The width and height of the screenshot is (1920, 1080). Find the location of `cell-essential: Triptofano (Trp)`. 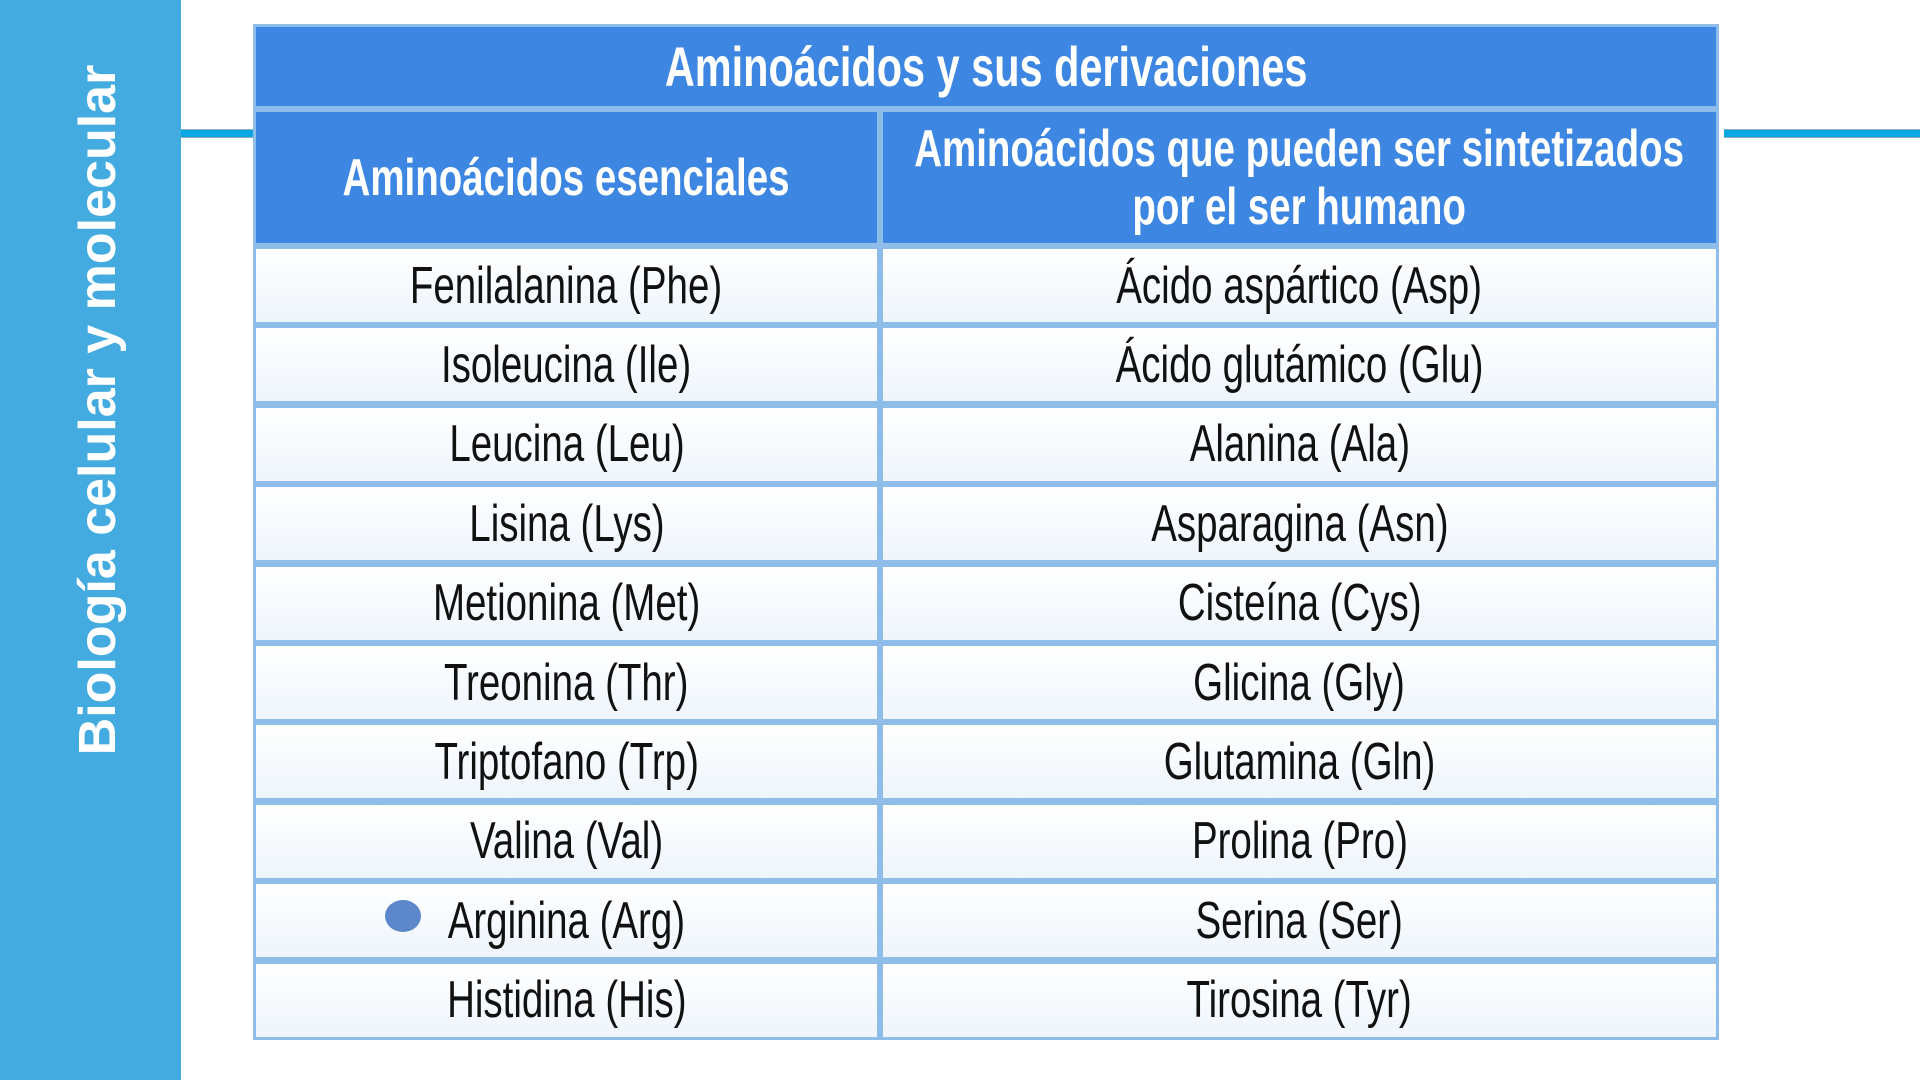

cell-essential: Triptofano (Trp) is located at coordinates (566, 762).